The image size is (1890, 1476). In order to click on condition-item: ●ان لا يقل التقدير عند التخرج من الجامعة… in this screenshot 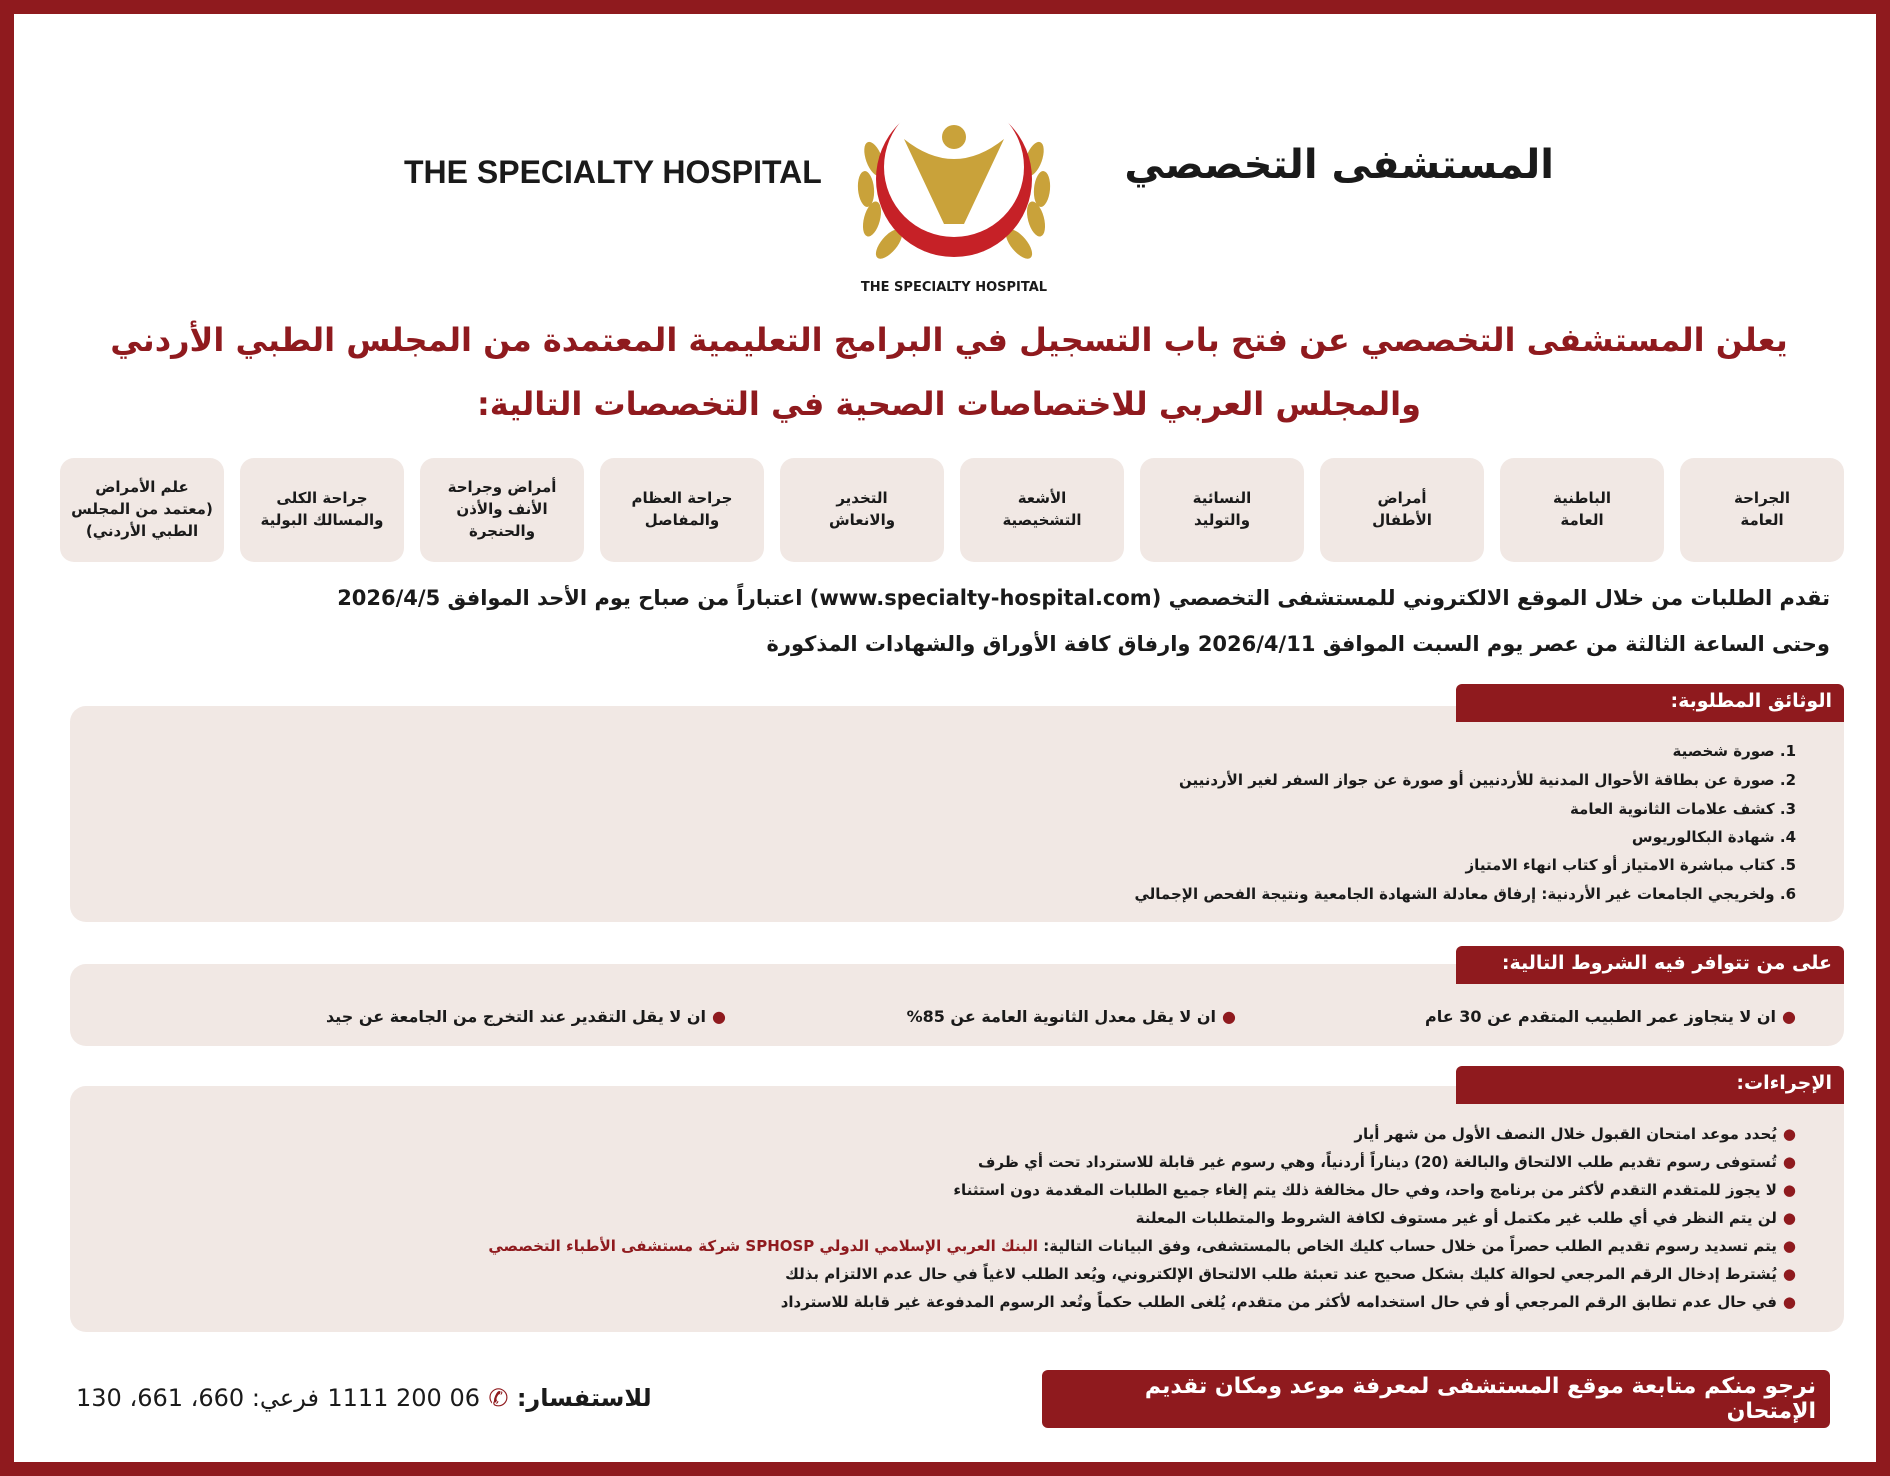, I will do `click(525, 1016)`.